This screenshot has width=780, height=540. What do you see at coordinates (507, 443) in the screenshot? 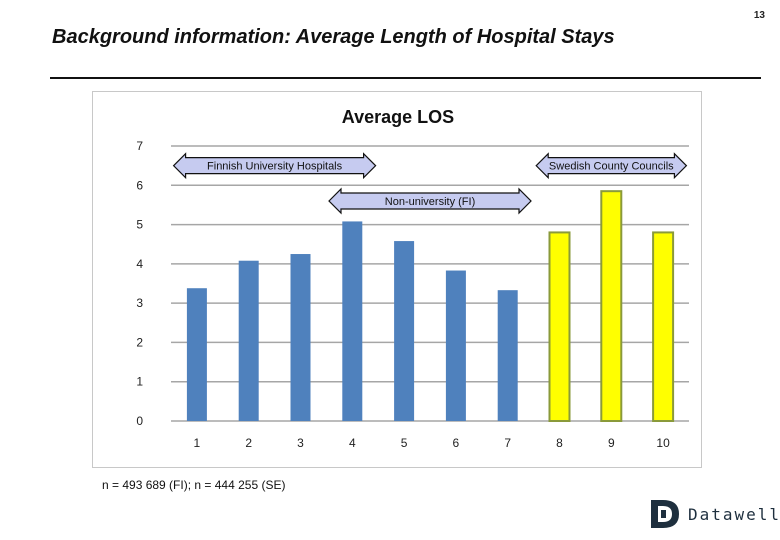
I see `x-tick-label: 7` at bounding box center [507, 443].